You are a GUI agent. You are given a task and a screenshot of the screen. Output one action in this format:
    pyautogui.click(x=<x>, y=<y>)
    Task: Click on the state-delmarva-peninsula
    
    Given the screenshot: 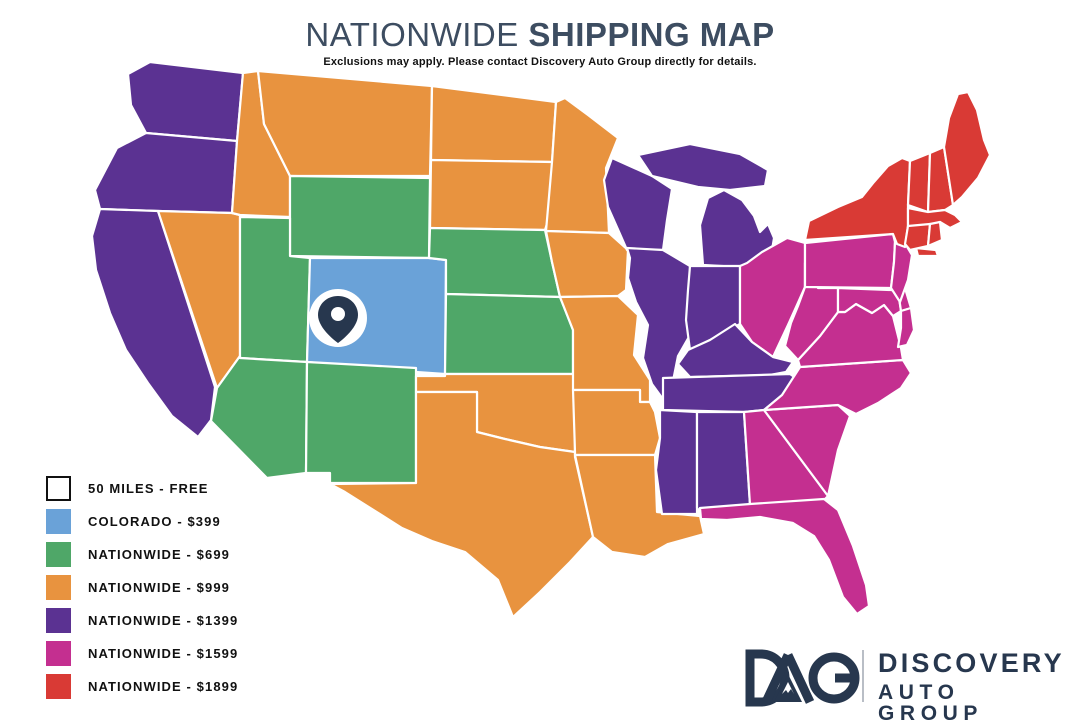 What is the action you would take?
    pyautogui.click(x=906, y=327)
    